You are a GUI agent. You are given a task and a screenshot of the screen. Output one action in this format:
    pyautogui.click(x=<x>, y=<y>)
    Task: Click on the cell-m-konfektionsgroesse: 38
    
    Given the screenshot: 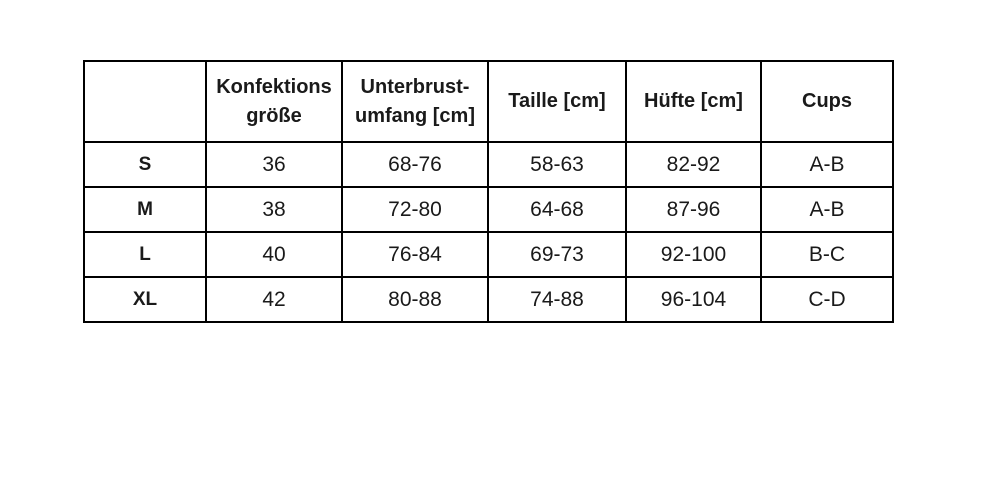 What is the action you would take?
    pyautogui.click(x=274, y=209)
    